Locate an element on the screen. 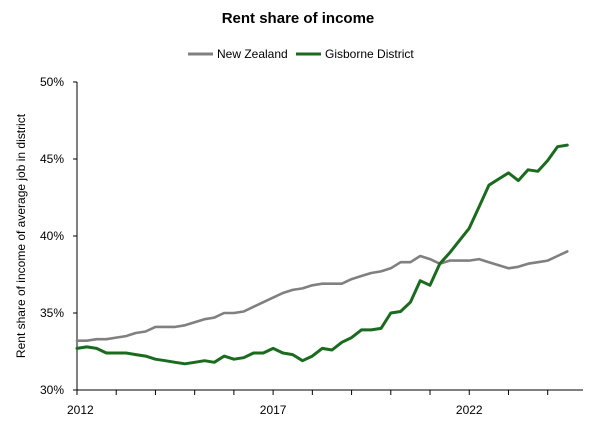 The height and width of the screenshot is (427, 597). y-tick-label: 50% is located at coordinates (52, 82).